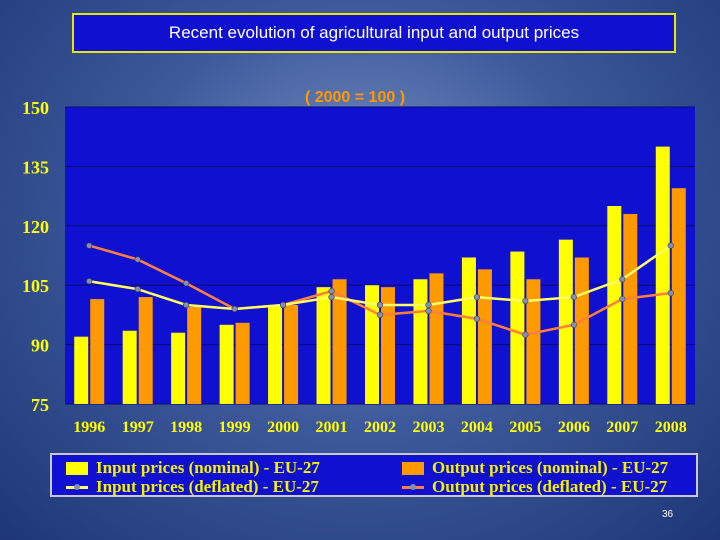  What do you see at coordinates (77, 487) in the screenshot?
I see `legend-swatch-input-deflated` at bounding box center [77, 487].